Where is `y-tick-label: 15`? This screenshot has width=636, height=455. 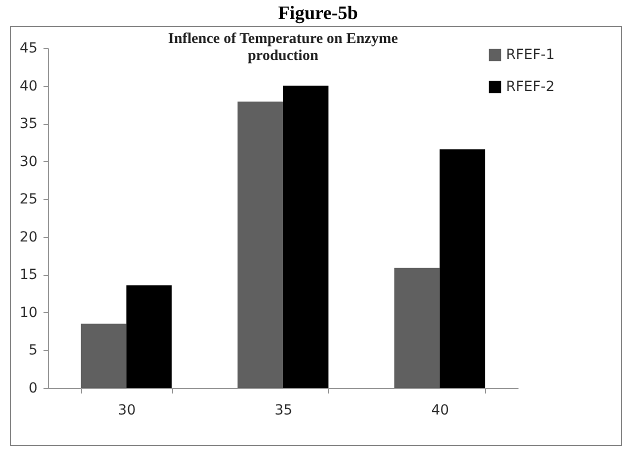
y-tick-label: 15 is located at coordinates (29, 275).